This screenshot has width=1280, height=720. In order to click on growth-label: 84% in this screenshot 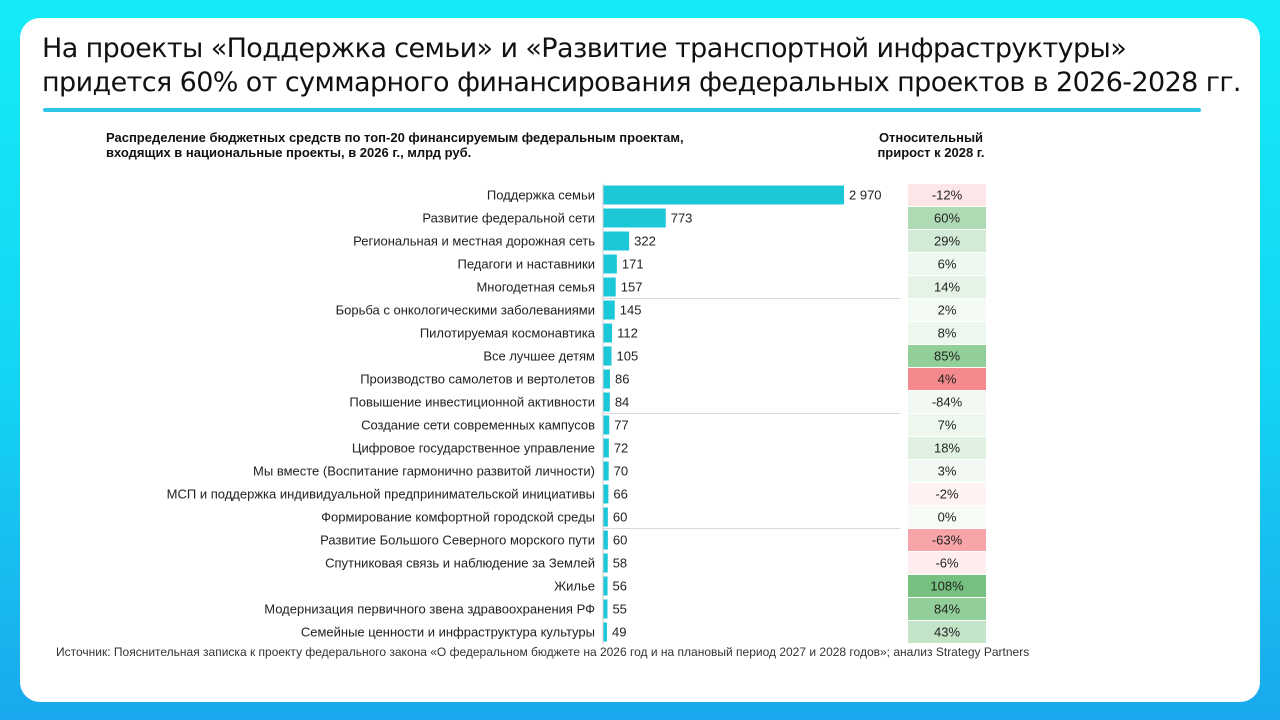, I will do `click(947, 609)`.